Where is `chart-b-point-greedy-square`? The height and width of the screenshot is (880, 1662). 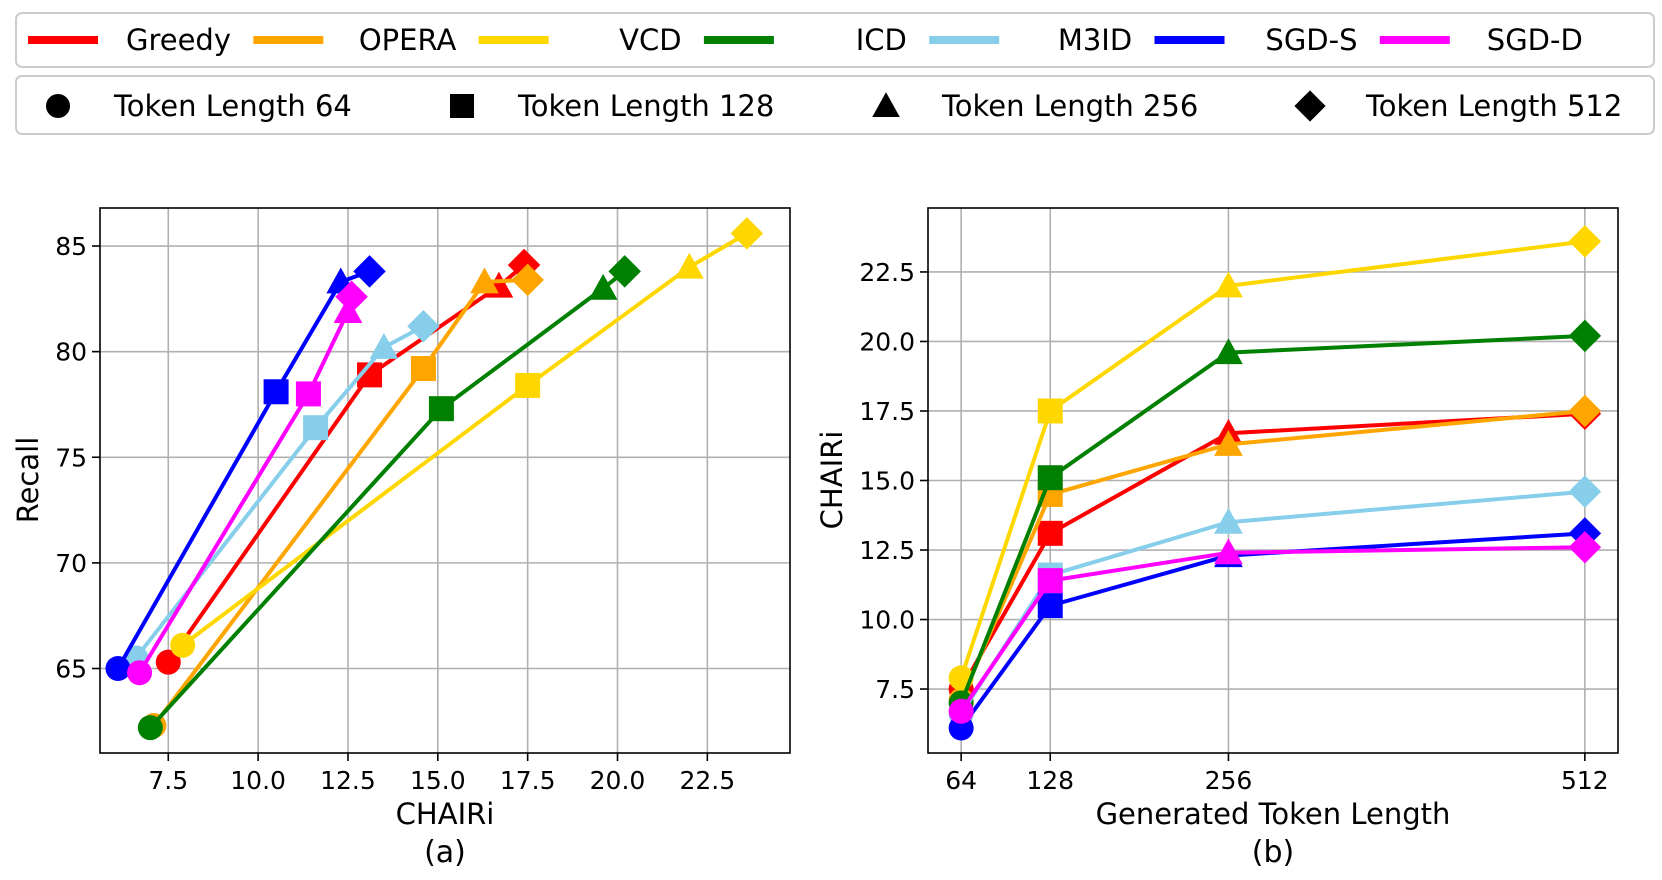
chart-b-point-greedy-square is located at coordinates (1050, 533).